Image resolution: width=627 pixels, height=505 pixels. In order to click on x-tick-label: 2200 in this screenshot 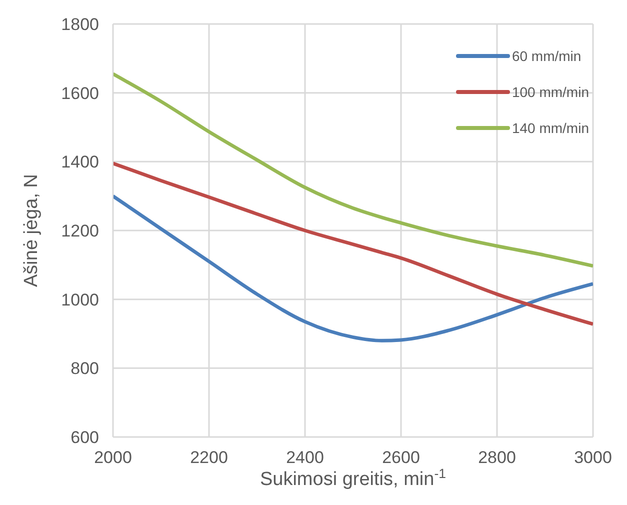, I will do `click(209, 458)`.